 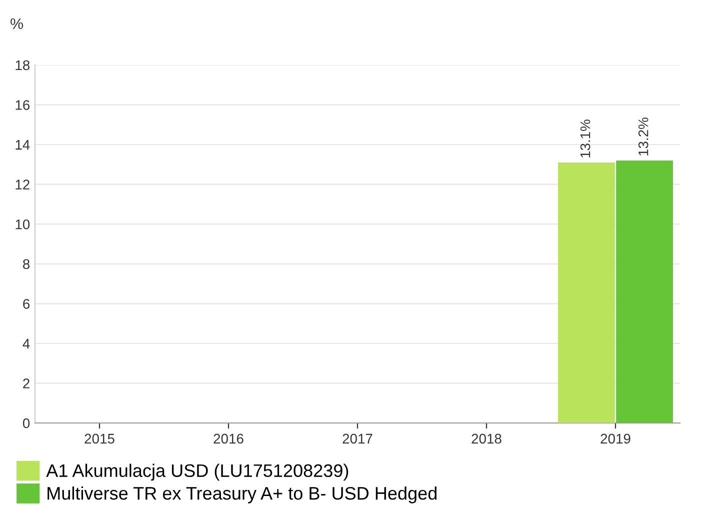 What do you see at coordinates (26, 423) in the screenshot?
I see `y-tick-label: 0` at bounding box center [26, 423].